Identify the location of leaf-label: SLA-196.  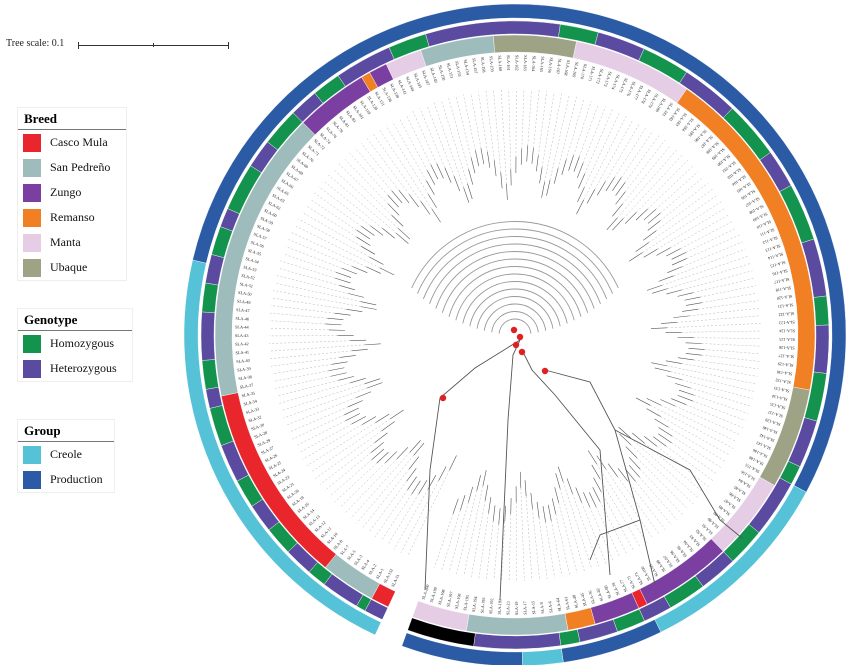
(458, 601).